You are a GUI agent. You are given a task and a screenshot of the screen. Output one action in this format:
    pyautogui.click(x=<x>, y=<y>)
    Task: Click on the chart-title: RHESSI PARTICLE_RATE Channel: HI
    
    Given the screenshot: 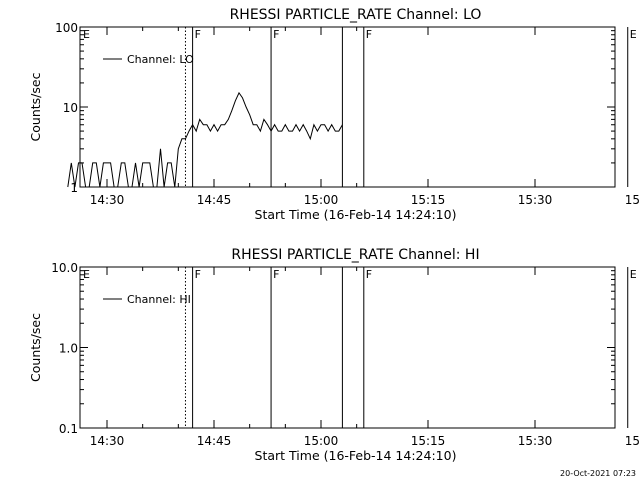 What is the action you would take?
    pyautogui.click(x=355, y=255)
    